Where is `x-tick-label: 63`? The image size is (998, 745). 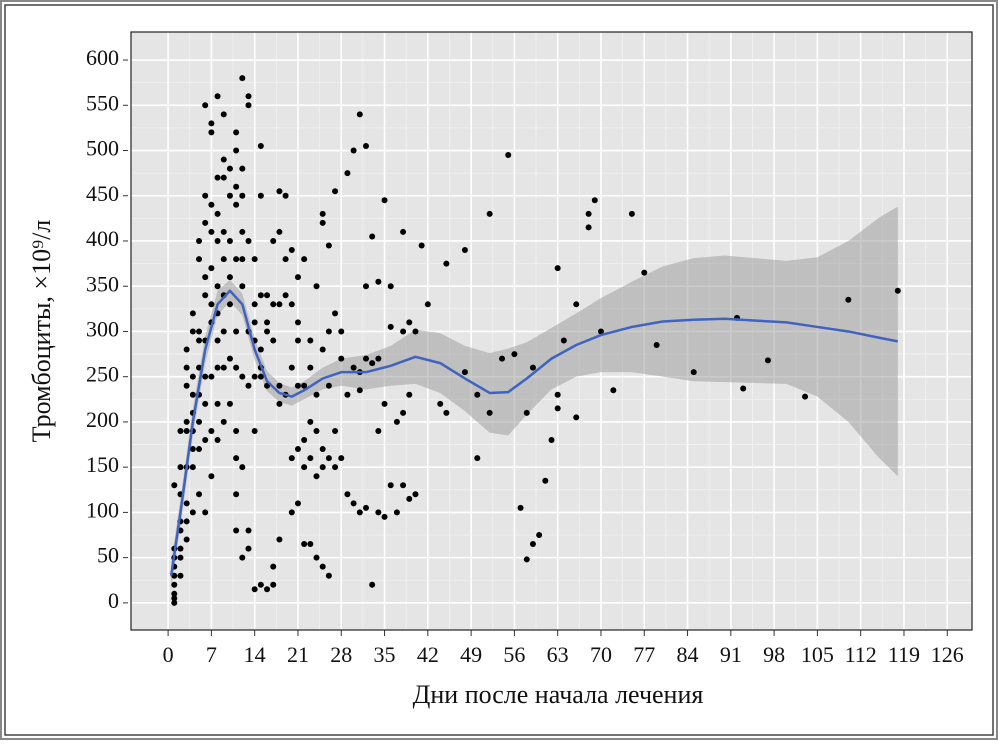 x-tick-label: 63 is located at coordinates (558, 654).